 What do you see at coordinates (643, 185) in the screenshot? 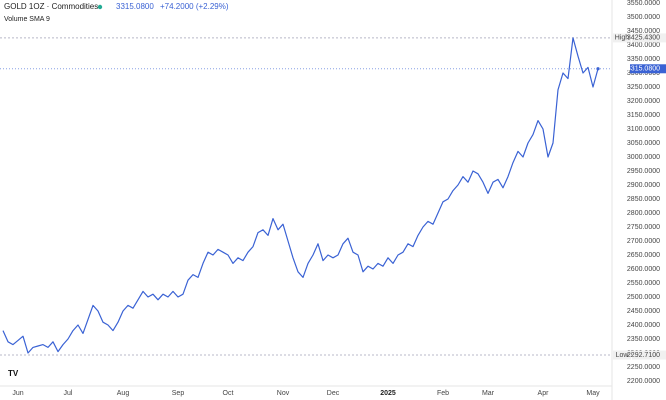
I see `y-tick-label: 2900.0000` at bounding box center [643, 185].